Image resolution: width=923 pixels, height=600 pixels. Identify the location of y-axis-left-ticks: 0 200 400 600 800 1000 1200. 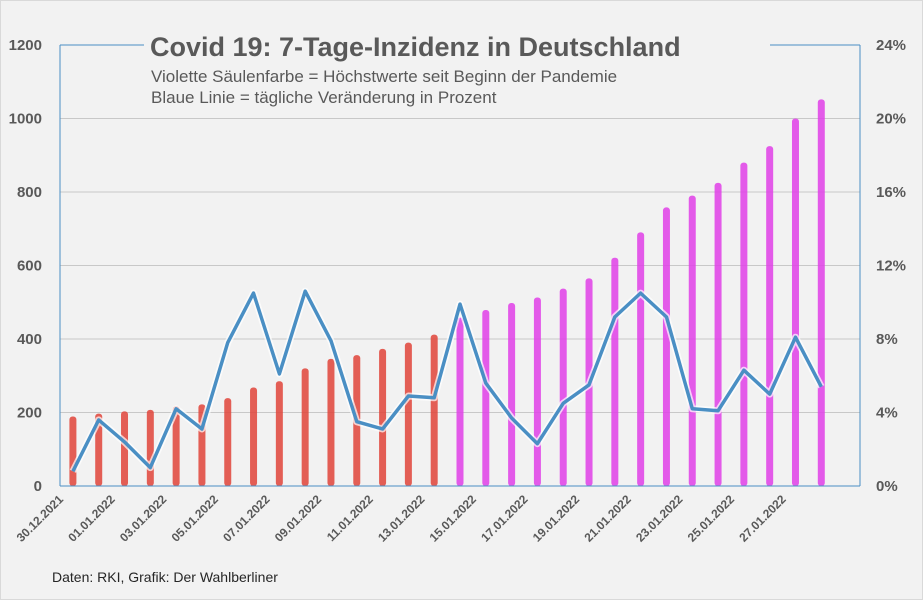
(25, 266).